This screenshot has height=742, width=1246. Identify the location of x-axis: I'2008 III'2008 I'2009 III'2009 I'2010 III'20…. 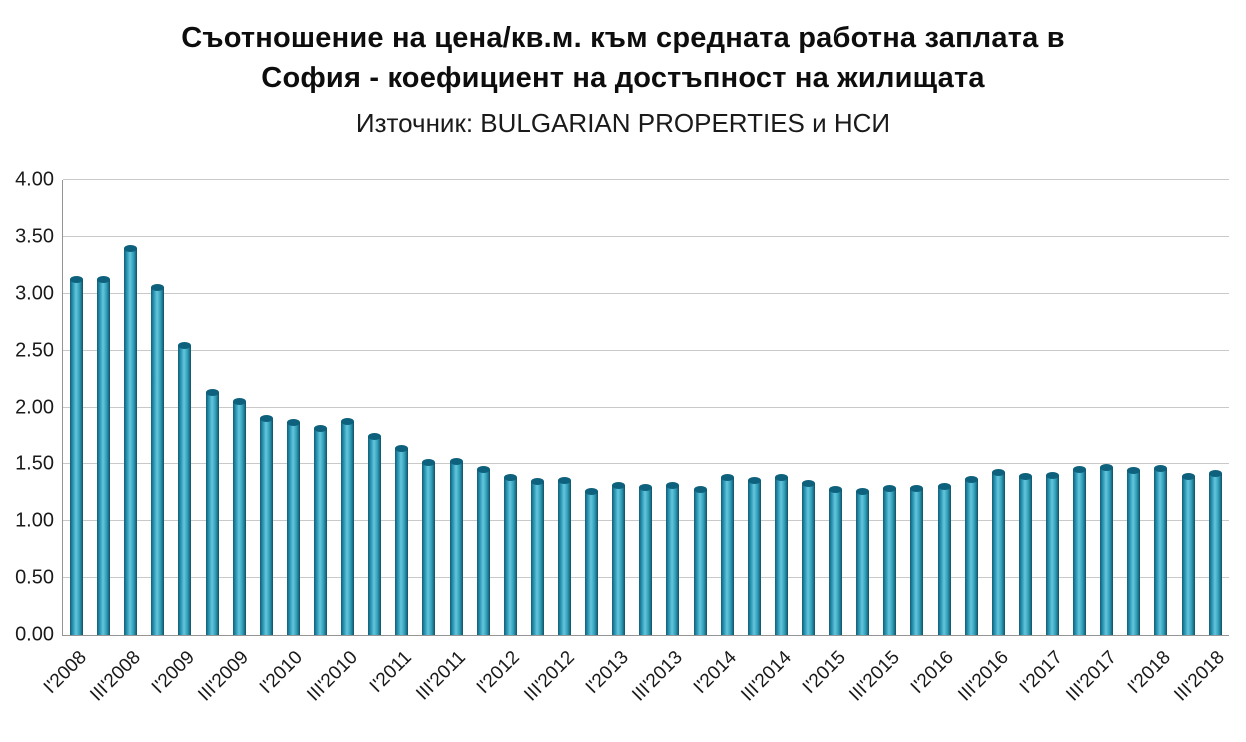
(634, 687).